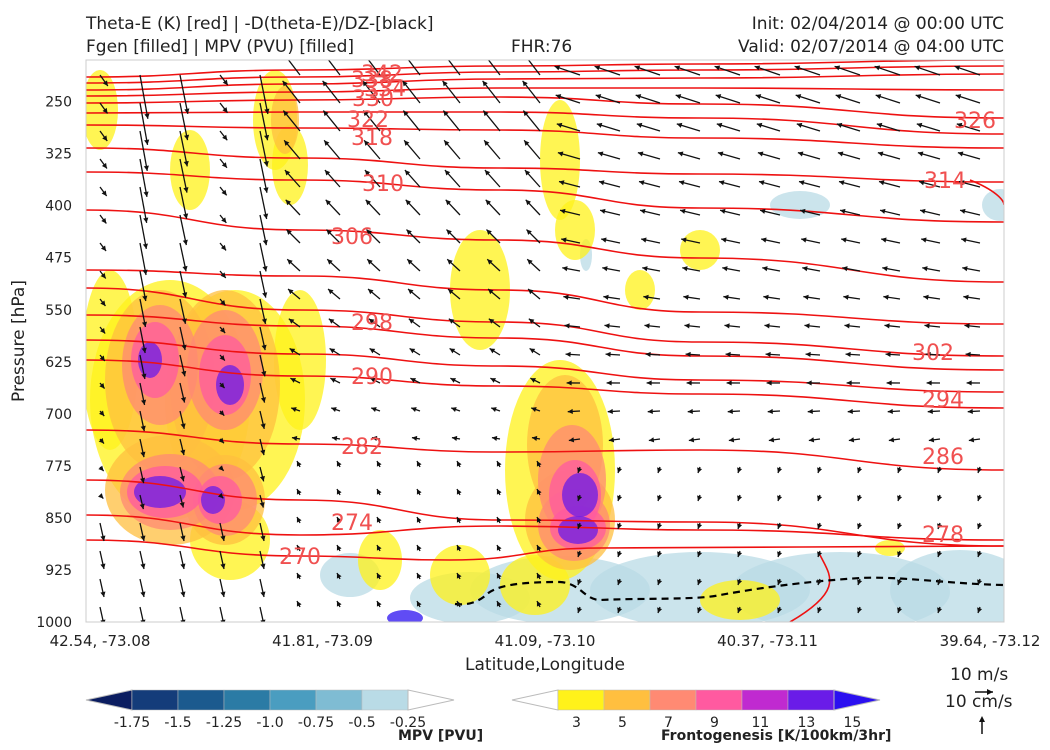 The height and width of the screenshot is (750, 1050). What do you see at coordinates (975, 121) in the screenshot?
I see `theta-e-label: 326` at bounding box center [975, 121].